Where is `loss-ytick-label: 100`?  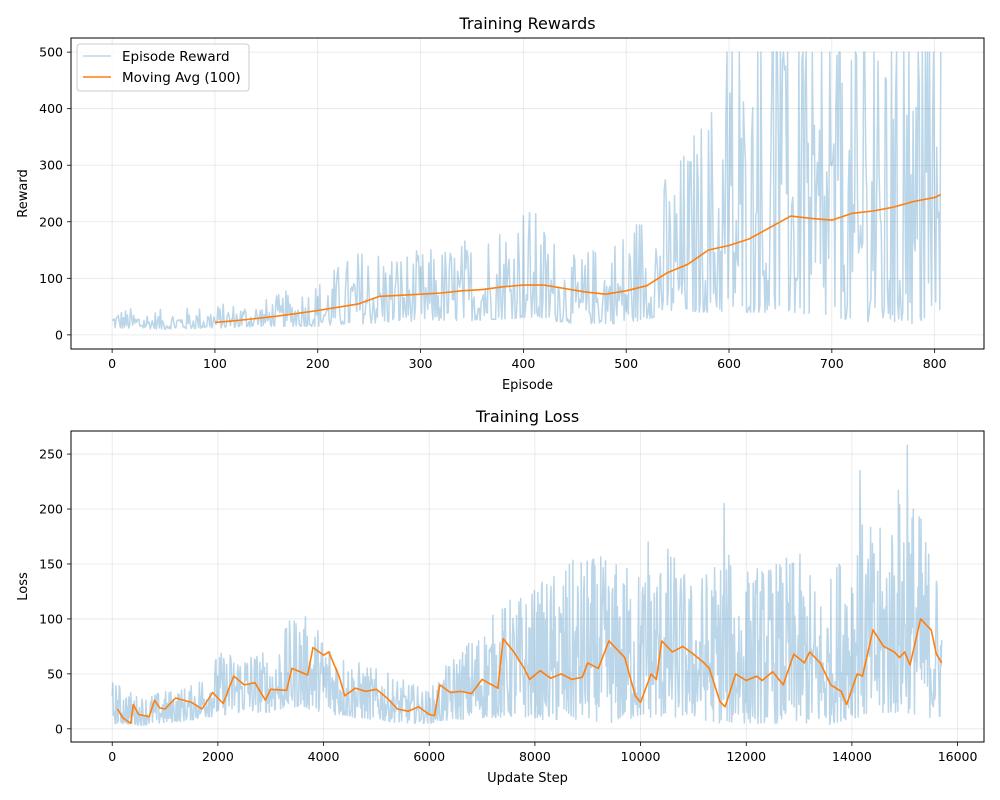
loss-ytick-label: 100 is located at coordinates (51, 618).